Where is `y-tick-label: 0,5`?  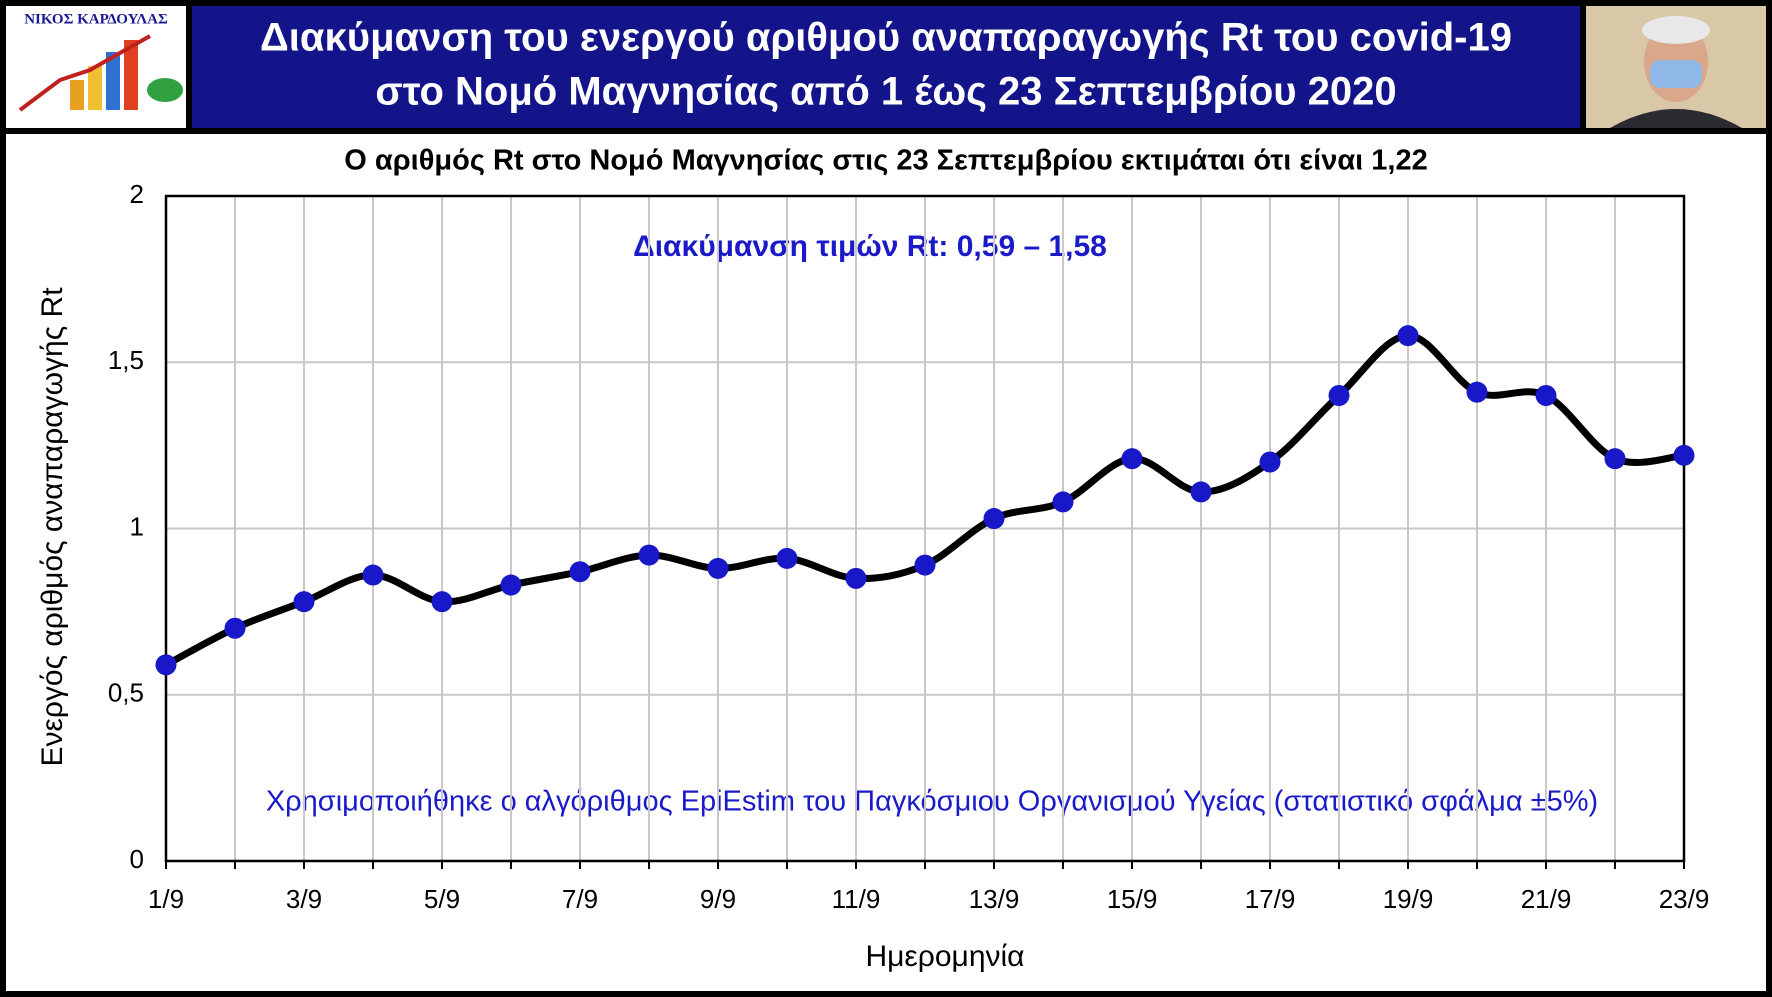
y-tick-label: 0,5 is located at coordinates (126, 693).